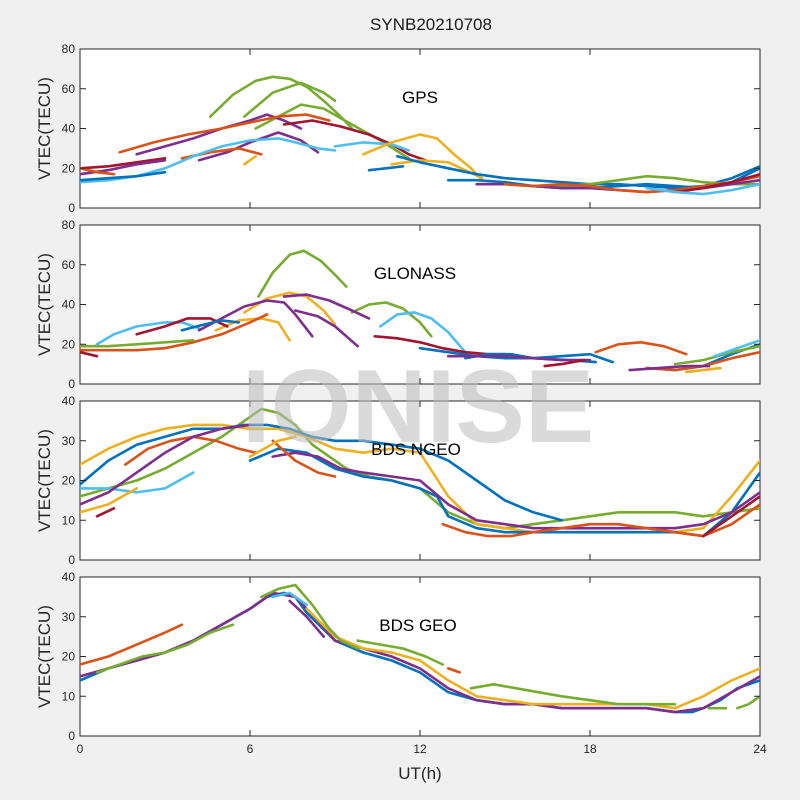 This screenshot has height=800, width=800. What do you see at coordinates (416, 449) in the screenshot?
I see `panel-label: BDS NGEO` at bounding box center [416, 449].